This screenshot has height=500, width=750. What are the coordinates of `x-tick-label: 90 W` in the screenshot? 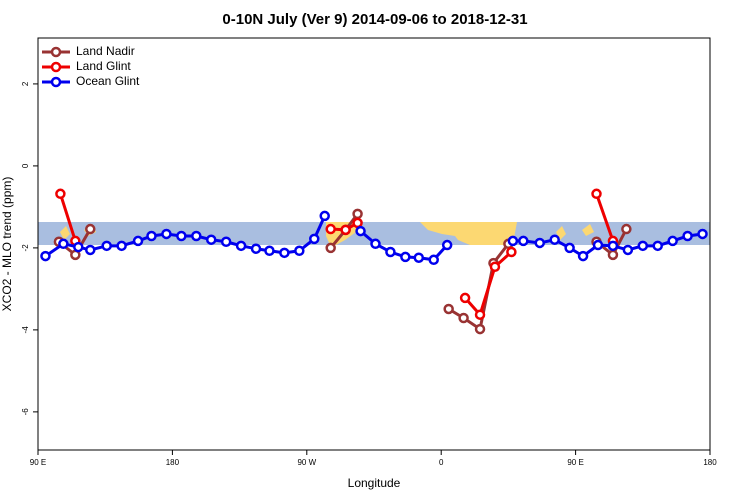 It's located at (306, 462).